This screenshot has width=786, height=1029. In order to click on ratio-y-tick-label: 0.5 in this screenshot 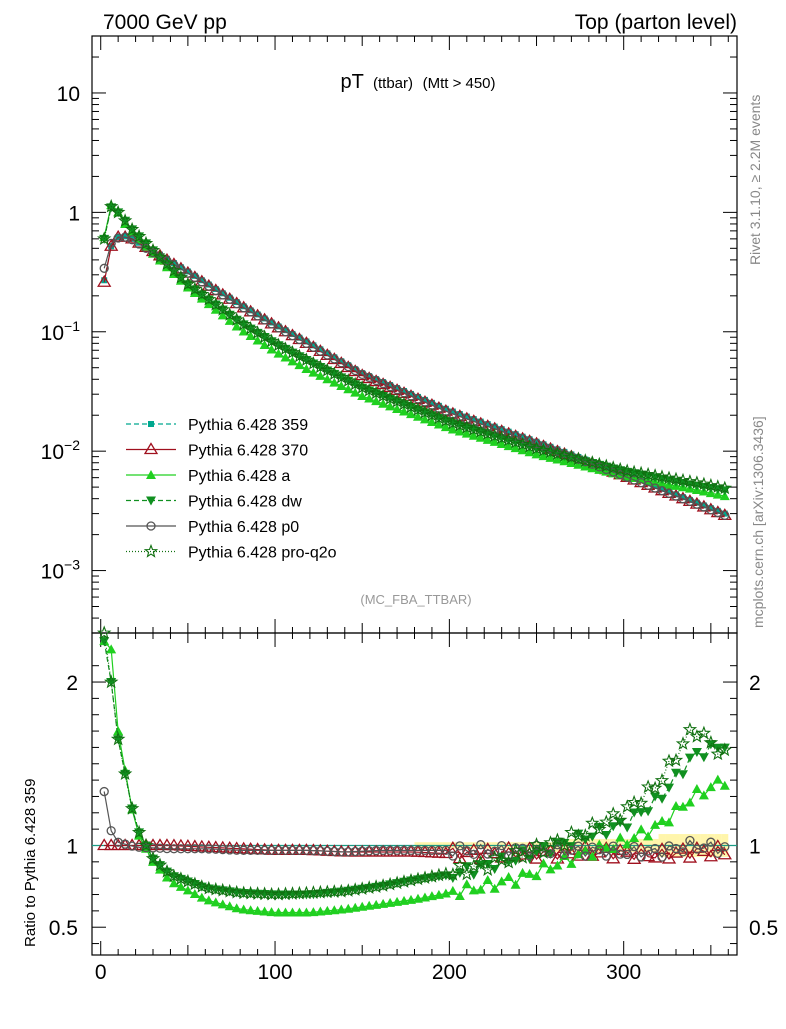, I will do `click(63, 928)`.